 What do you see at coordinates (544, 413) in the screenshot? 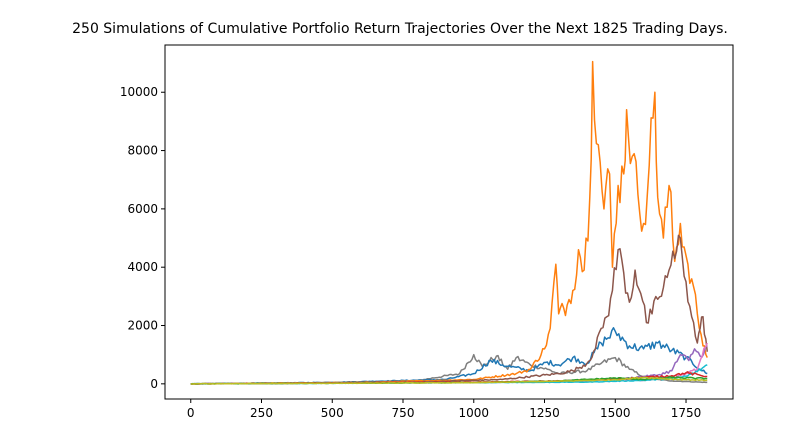
I see `x-tick-label: 1250` at bounding box center [544, 413].